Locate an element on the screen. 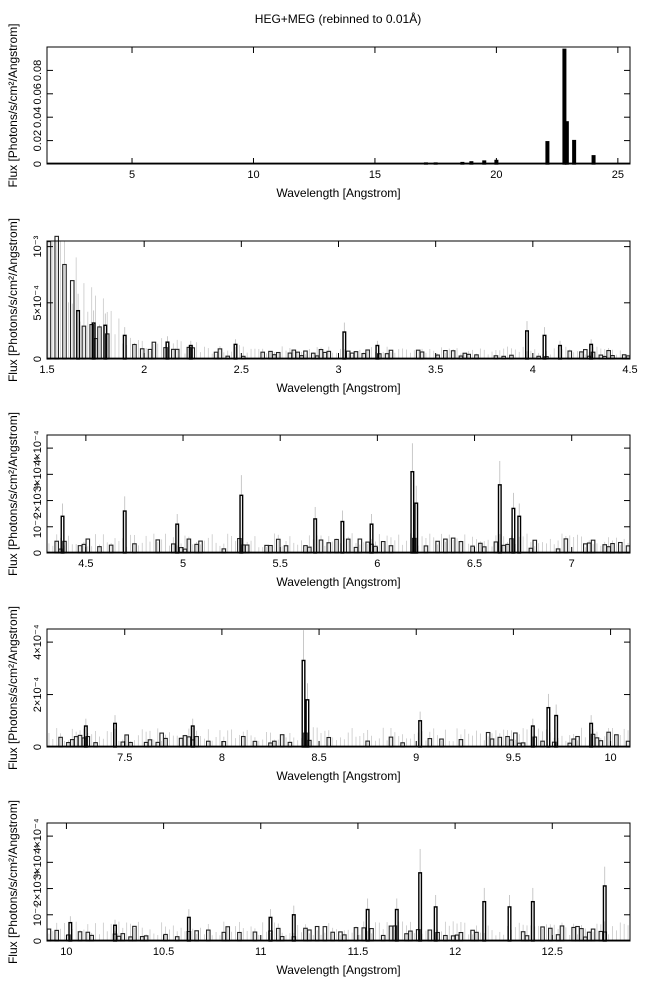 This screenshot has height=991, width=650. x-tick-label: 1.5 is located at coordinates (46, 370).